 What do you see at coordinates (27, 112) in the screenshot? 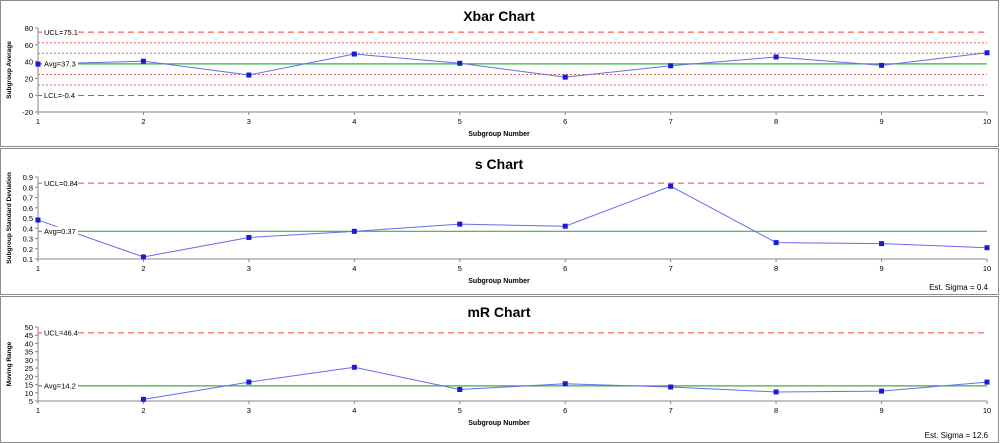
I see `xbar-y-tick-label: -20` at bounding box center [27, 112].